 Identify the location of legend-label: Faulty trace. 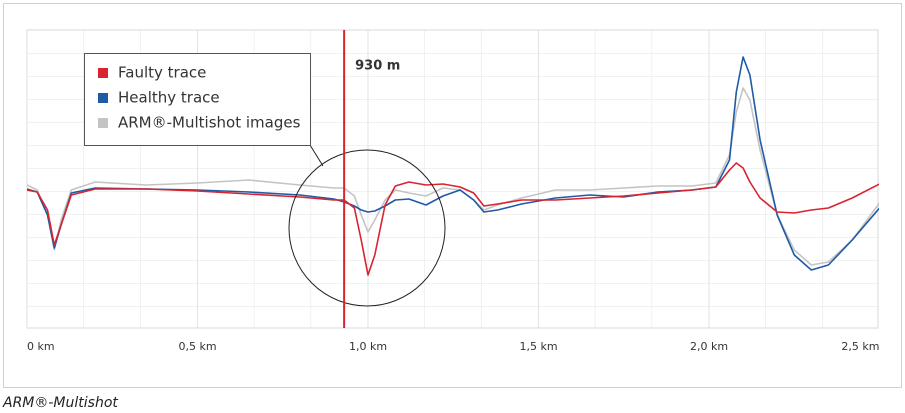
(162, 73).